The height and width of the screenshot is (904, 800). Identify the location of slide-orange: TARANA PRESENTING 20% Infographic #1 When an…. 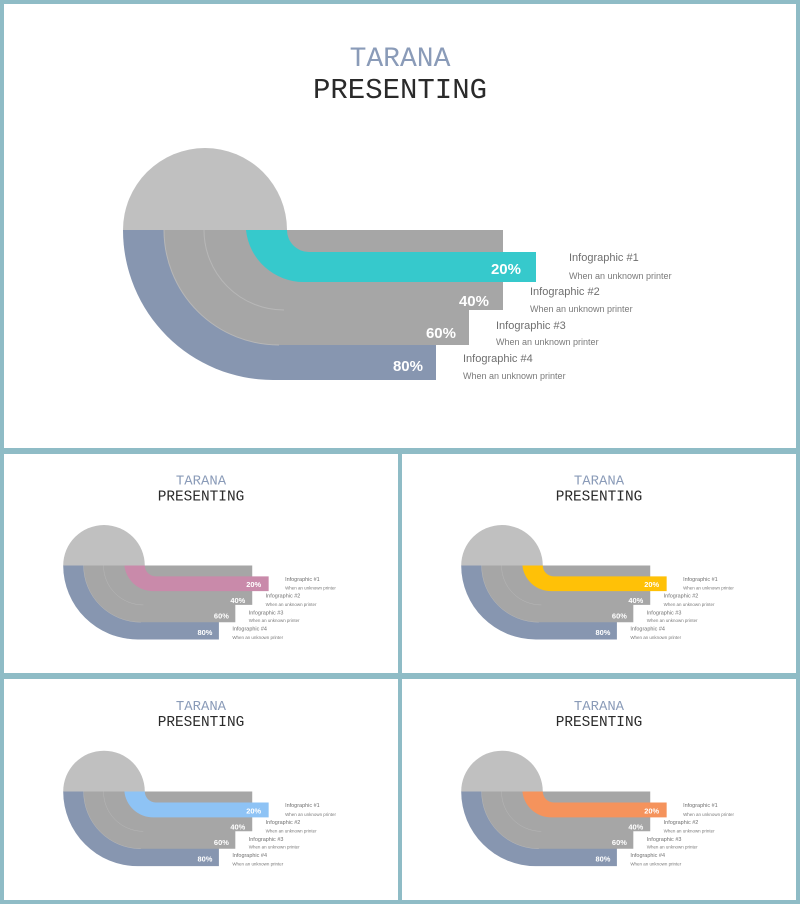
(599, 789).